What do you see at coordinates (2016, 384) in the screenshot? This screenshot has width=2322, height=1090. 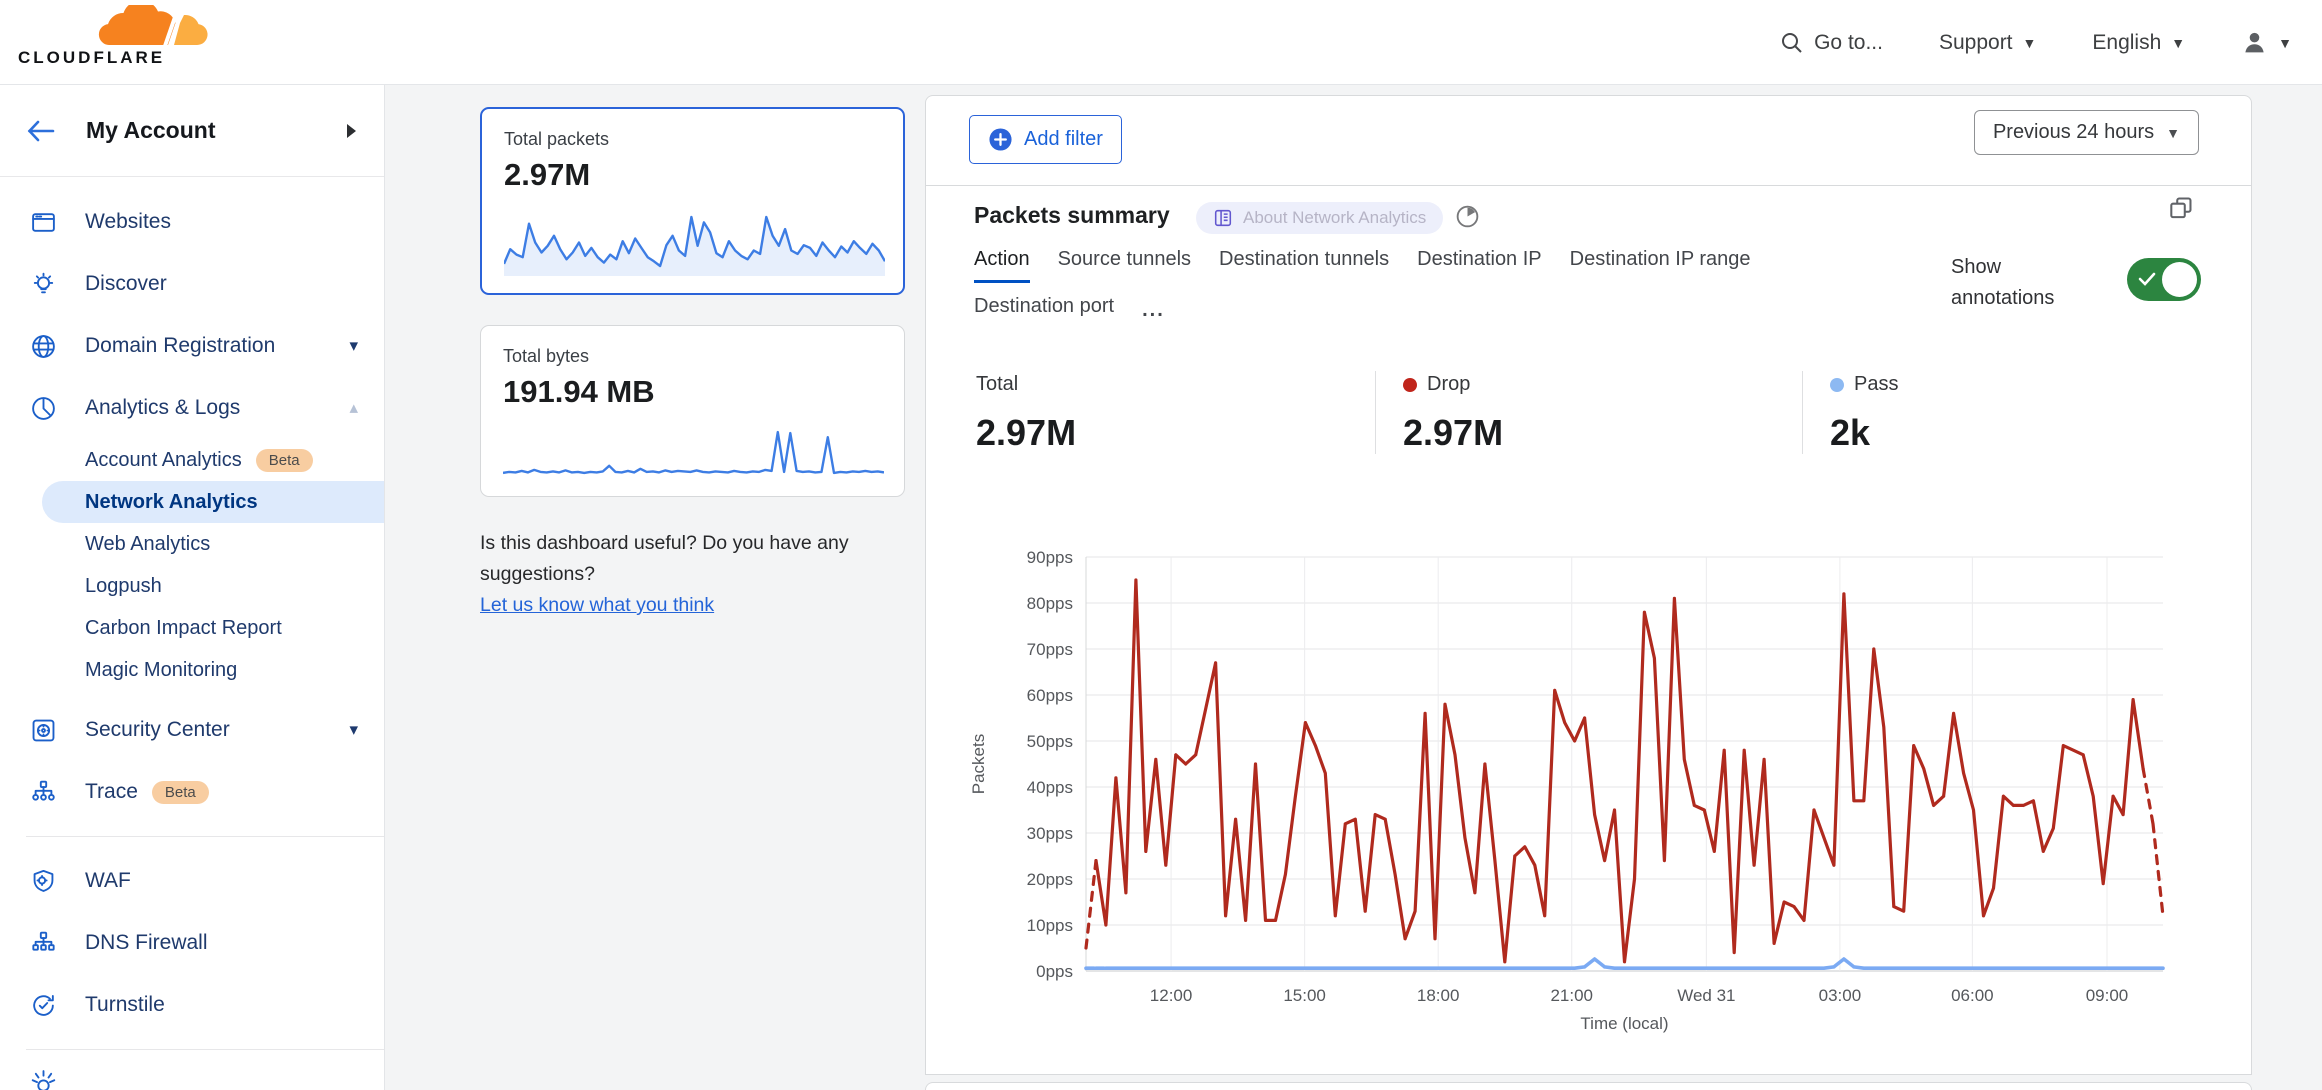 I see `stat-label-row: Pass` at bounding box center [2016, 384].